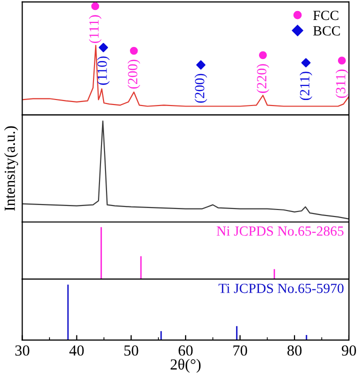 The image size is (359, 377). I want to click on x-tick-label: 80, so click(294, 350).